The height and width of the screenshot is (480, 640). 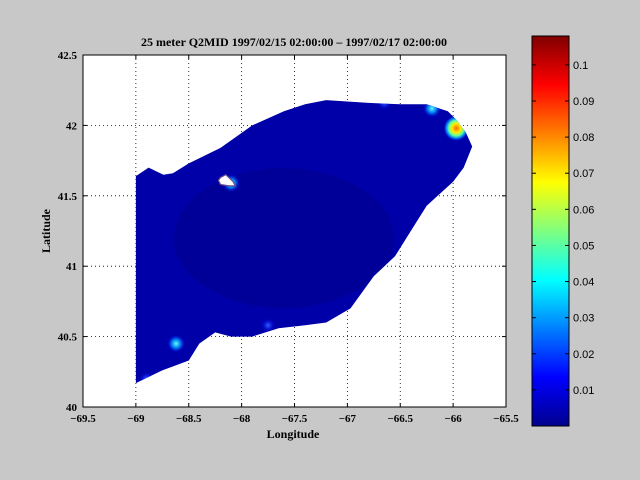 What do you see at coordinates (550, 231) in the screenshot?
I see `colorbar` at bounding box center [550, 231].